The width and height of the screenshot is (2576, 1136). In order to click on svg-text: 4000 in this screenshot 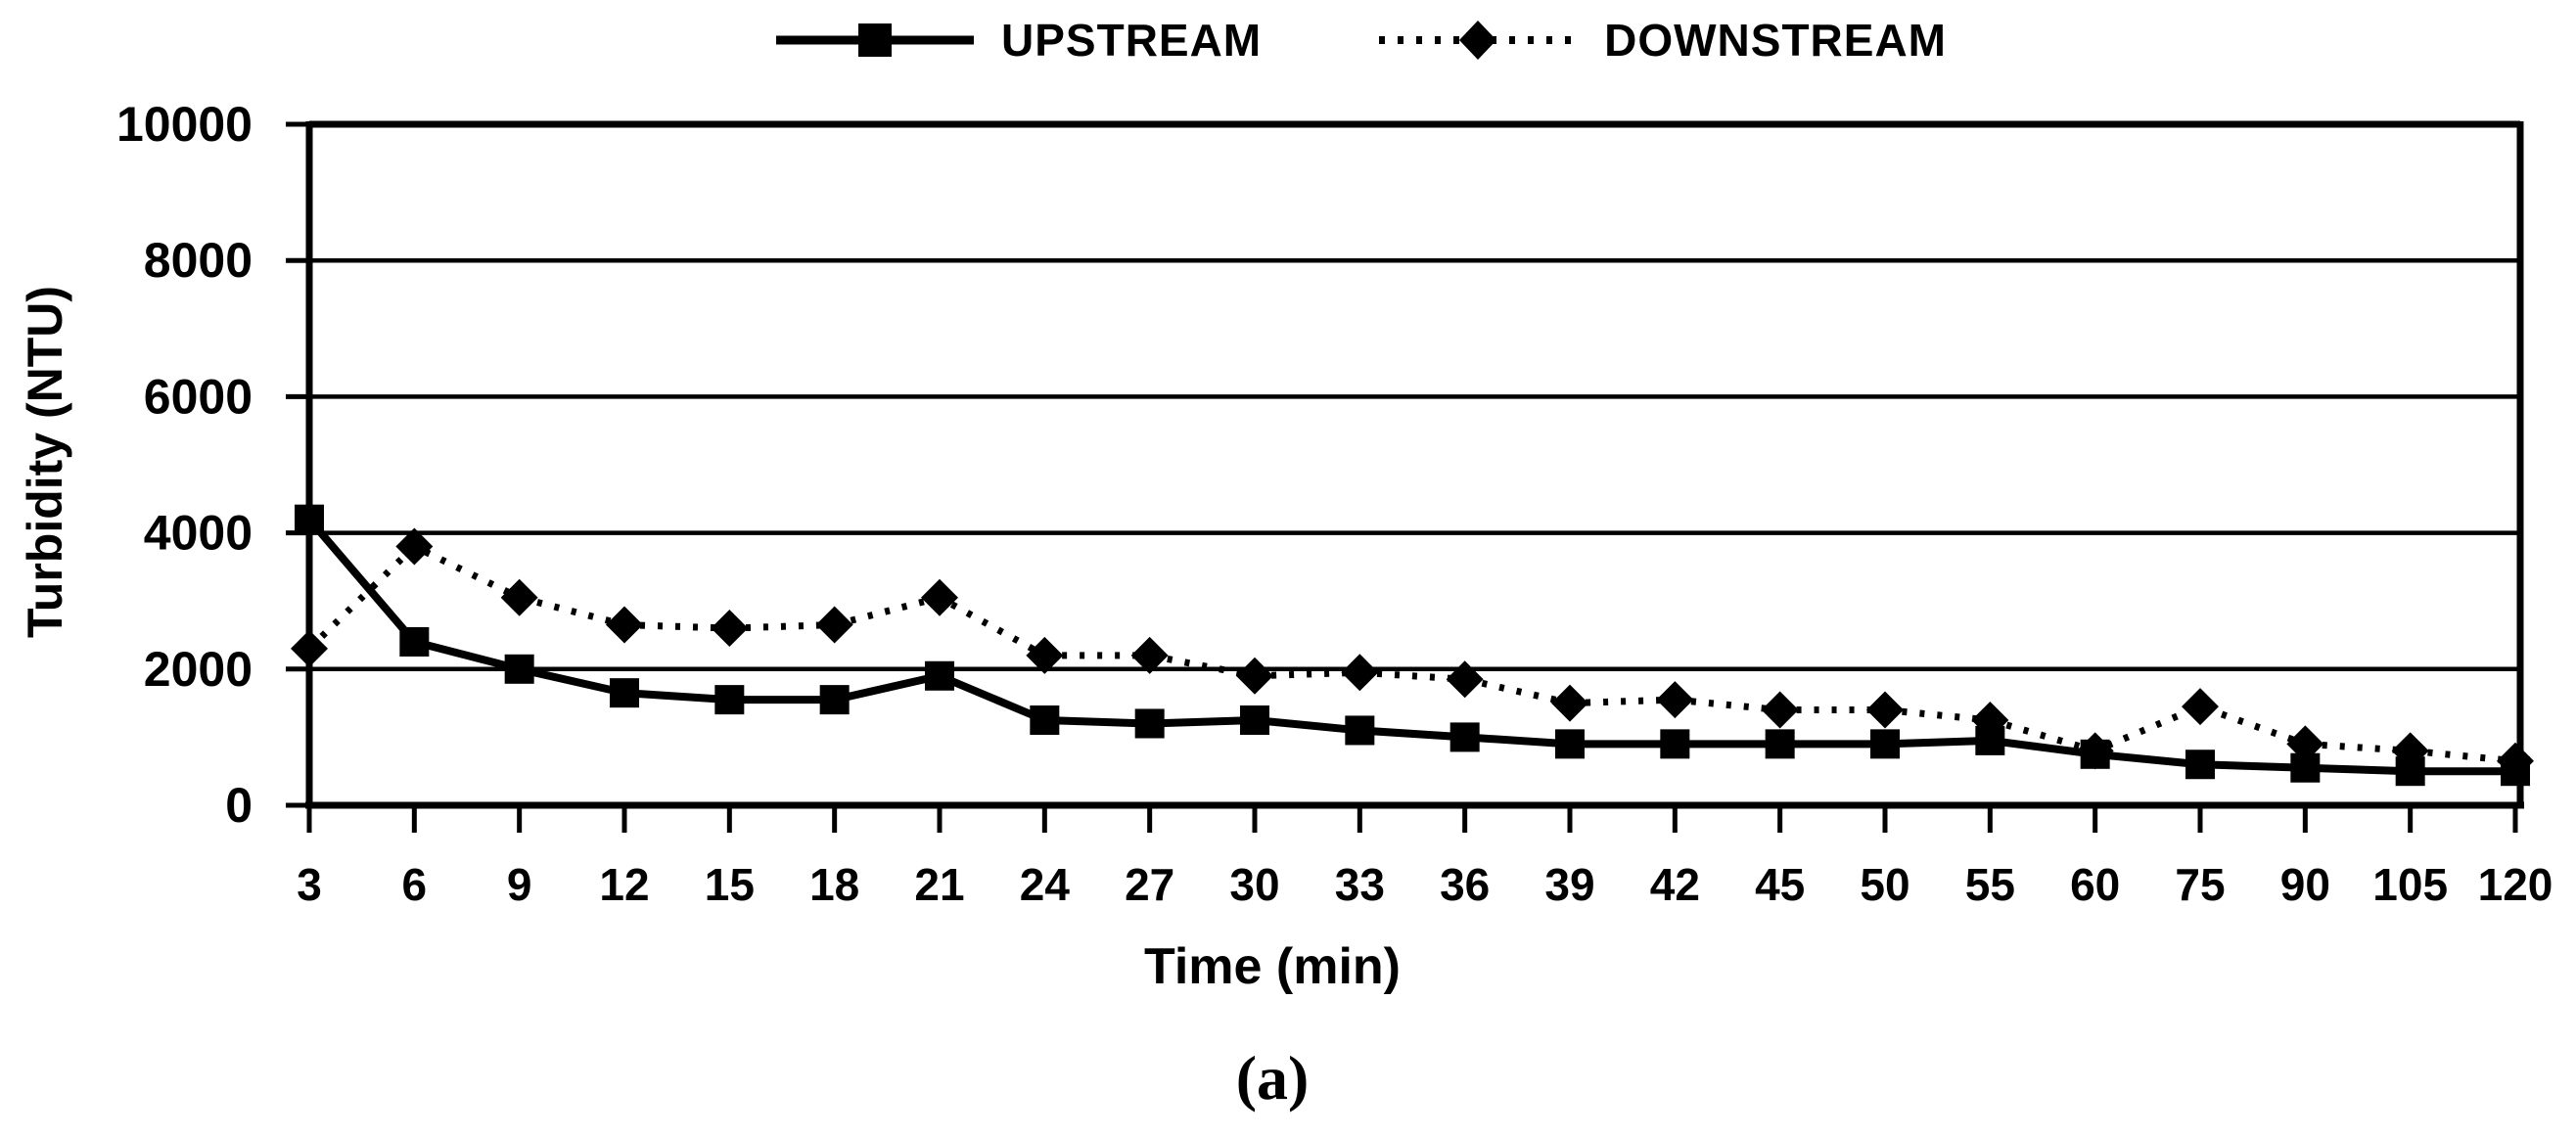, I will do `click(199, 533)`.